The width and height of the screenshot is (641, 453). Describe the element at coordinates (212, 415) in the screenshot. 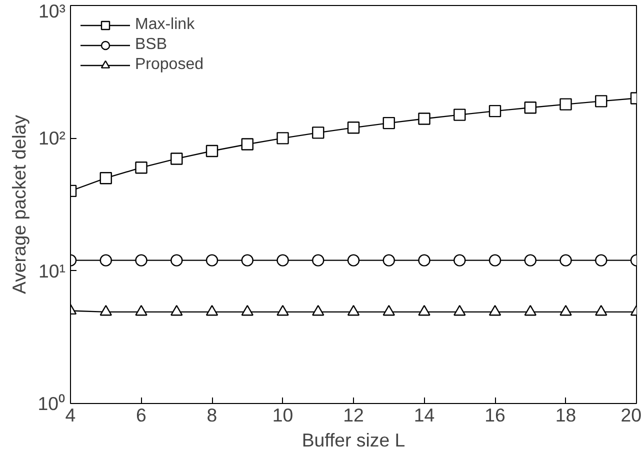

I see `x-tick-label: 8` at that location.